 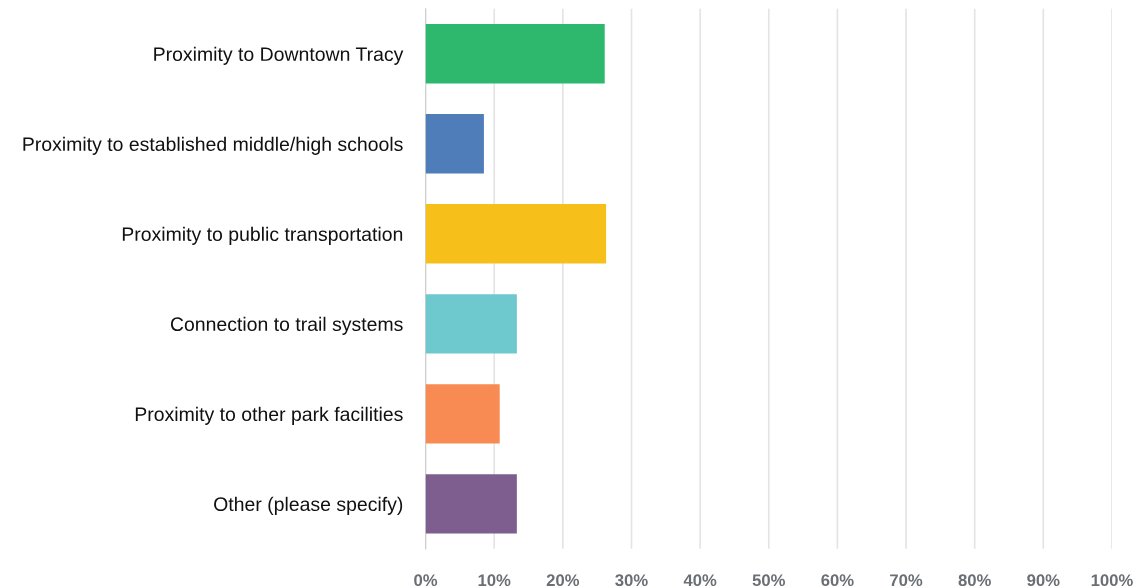 What do you see at coordinates (563, 580) in the screenshot?
I see `x-tick-label: 20%` at bounding box center [563, 580].